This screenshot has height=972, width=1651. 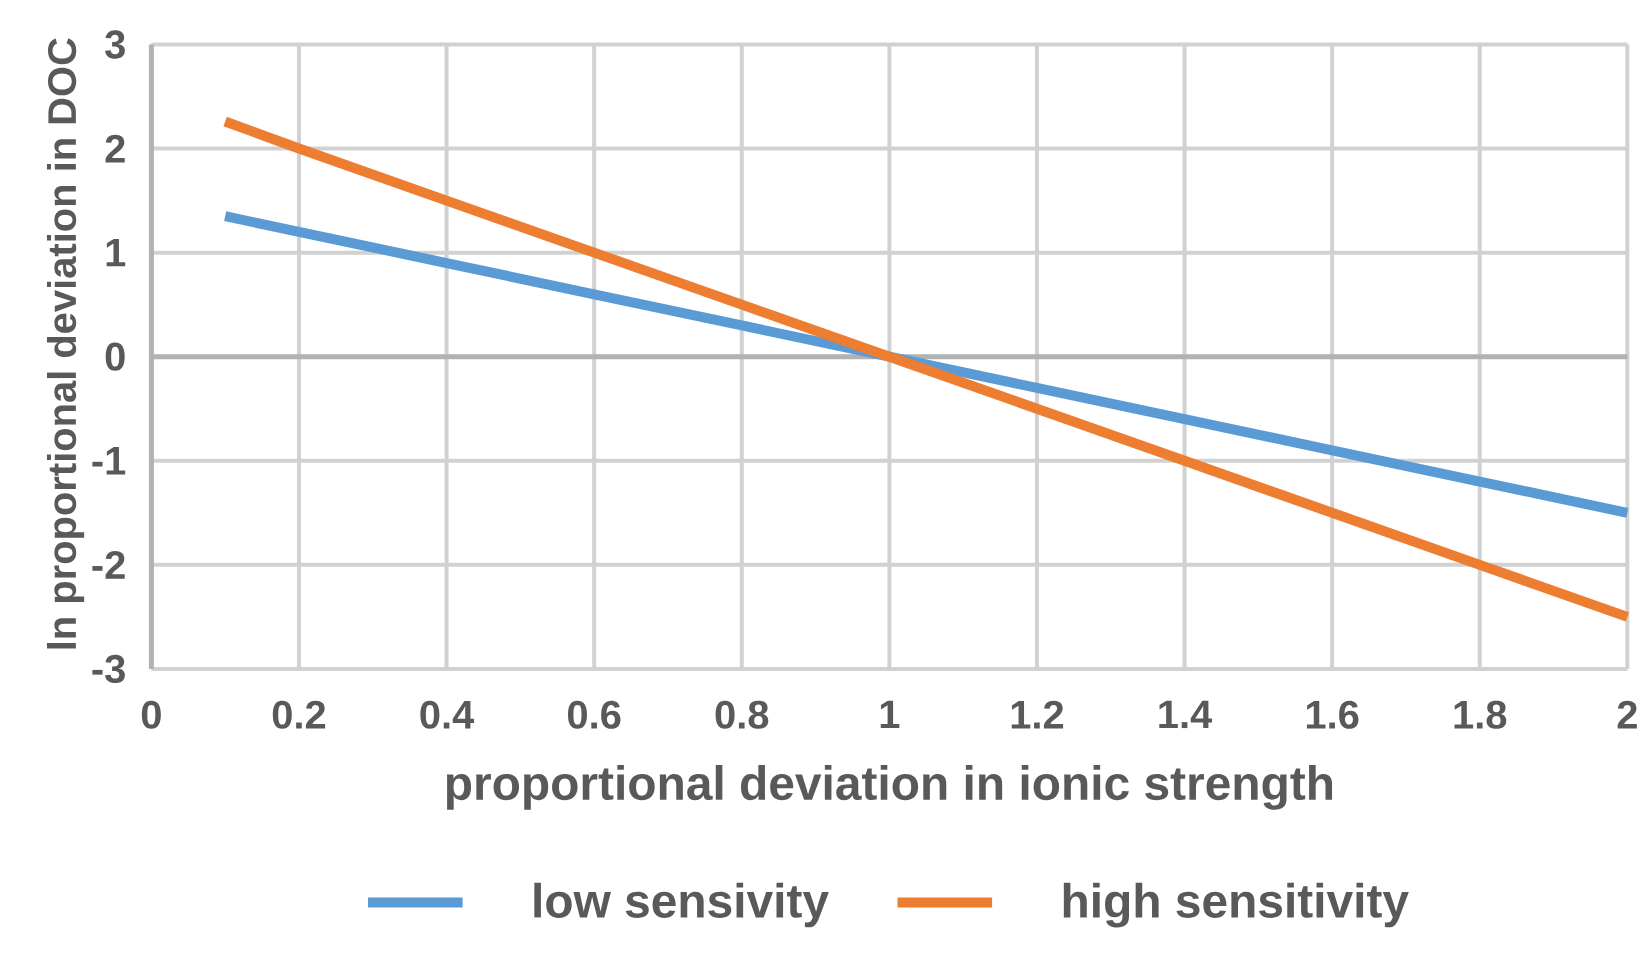 I want to click on y-tick-label: -3, so click(x=108, y=669).